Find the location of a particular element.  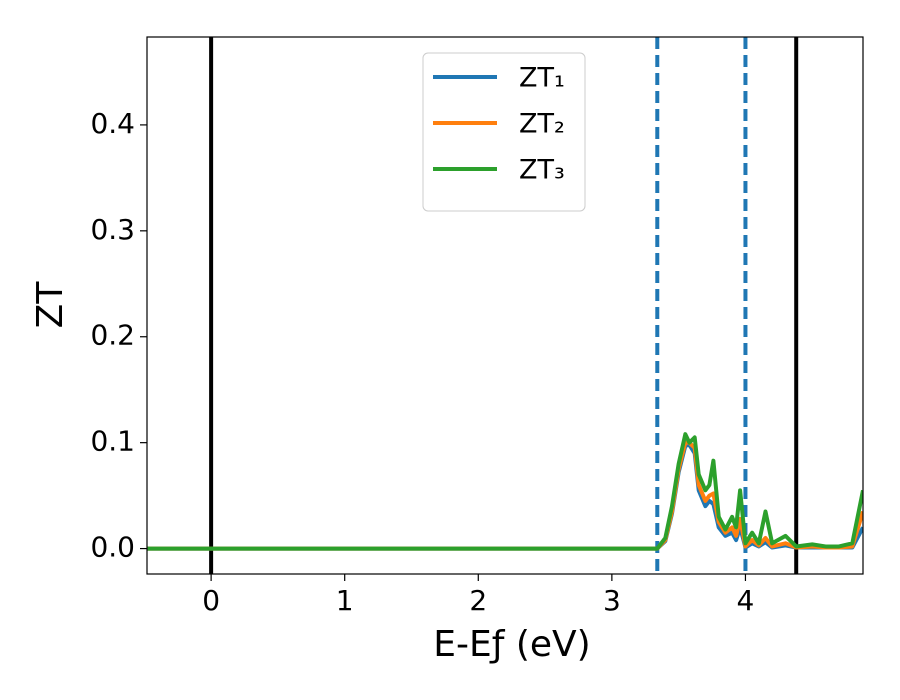

legend-label: ZT₂ is located at coordinates (542, 124).